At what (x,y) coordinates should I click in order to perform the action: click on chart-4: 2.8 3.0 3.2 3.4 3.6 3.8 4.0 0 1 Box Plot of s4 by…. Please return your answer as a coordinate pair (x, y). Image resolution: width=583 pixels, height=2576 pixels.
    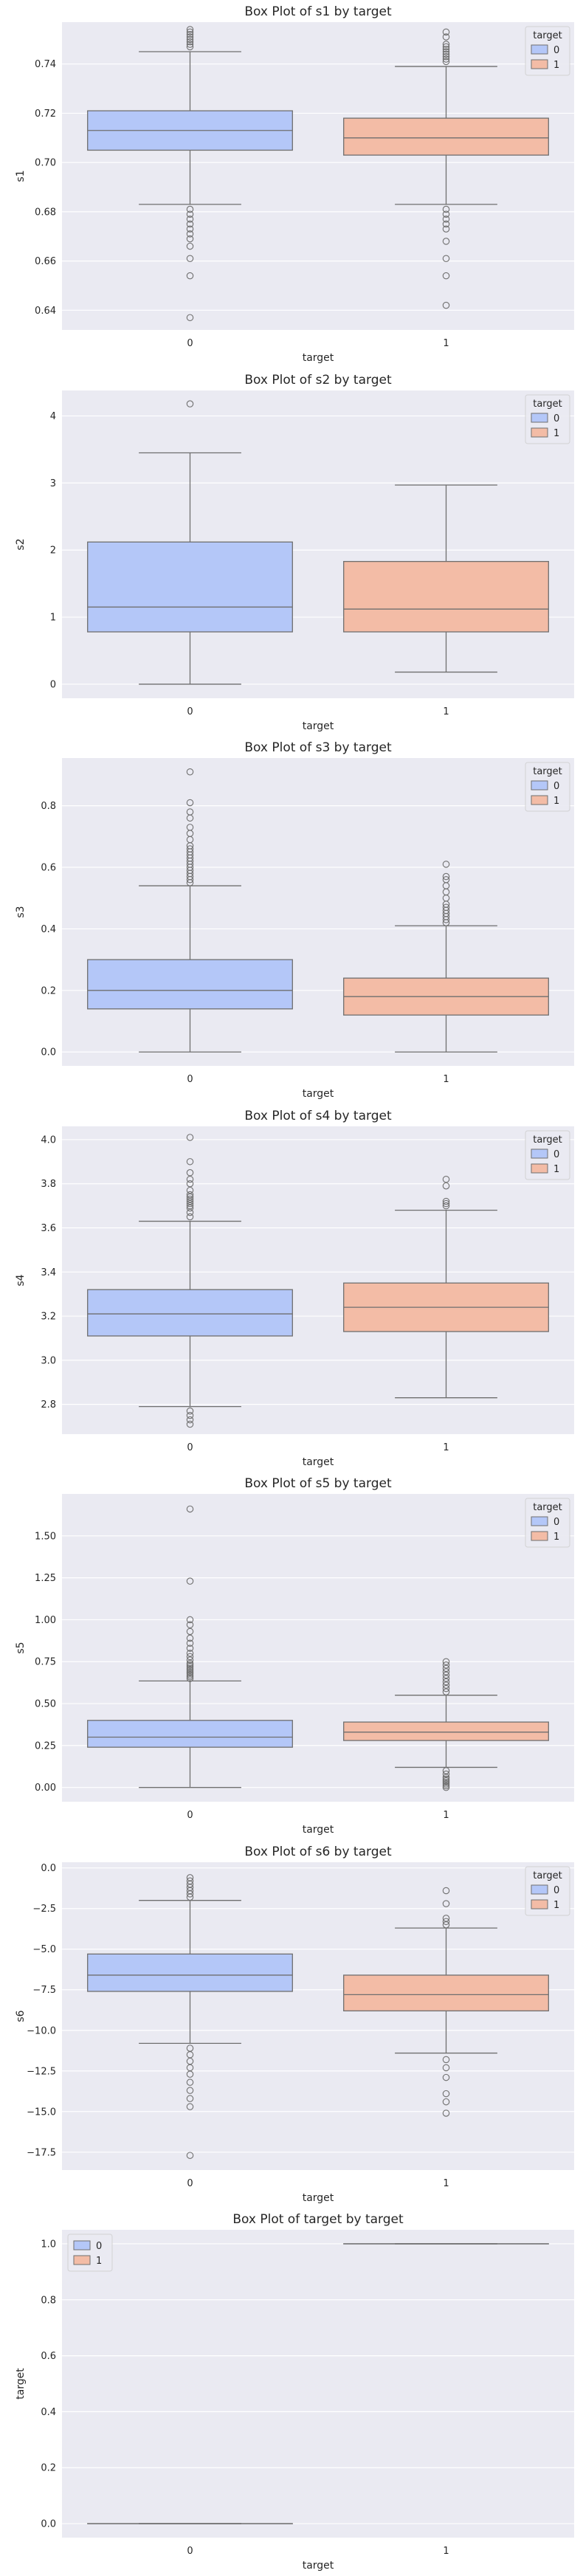
    Looking at the image, I should click on (295, 1288).